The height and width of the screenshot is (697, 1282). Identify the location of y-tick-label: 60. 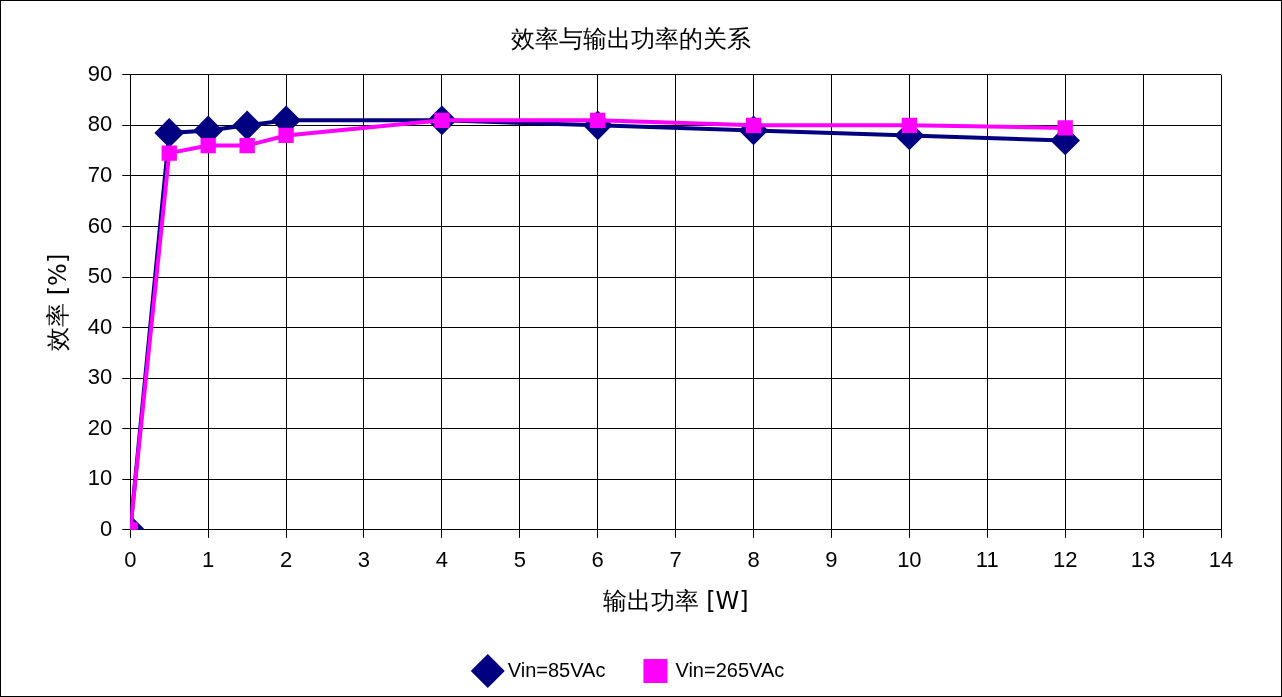
(100, 225).